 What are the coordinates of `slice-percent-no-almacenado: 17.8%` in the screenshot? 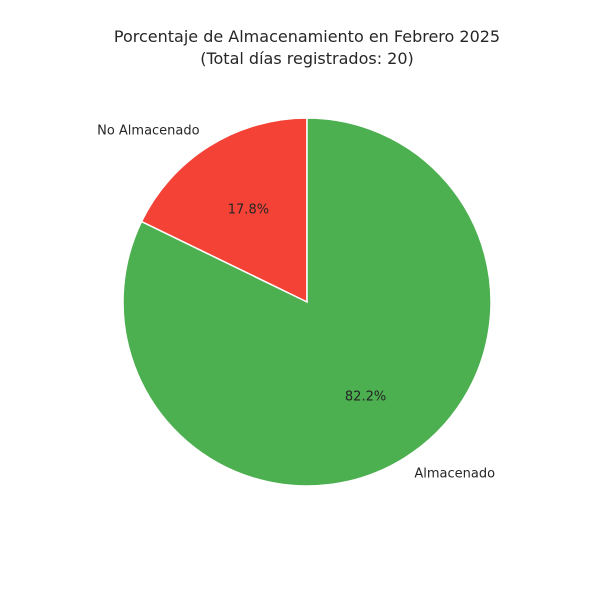 It's located at (248, 209).